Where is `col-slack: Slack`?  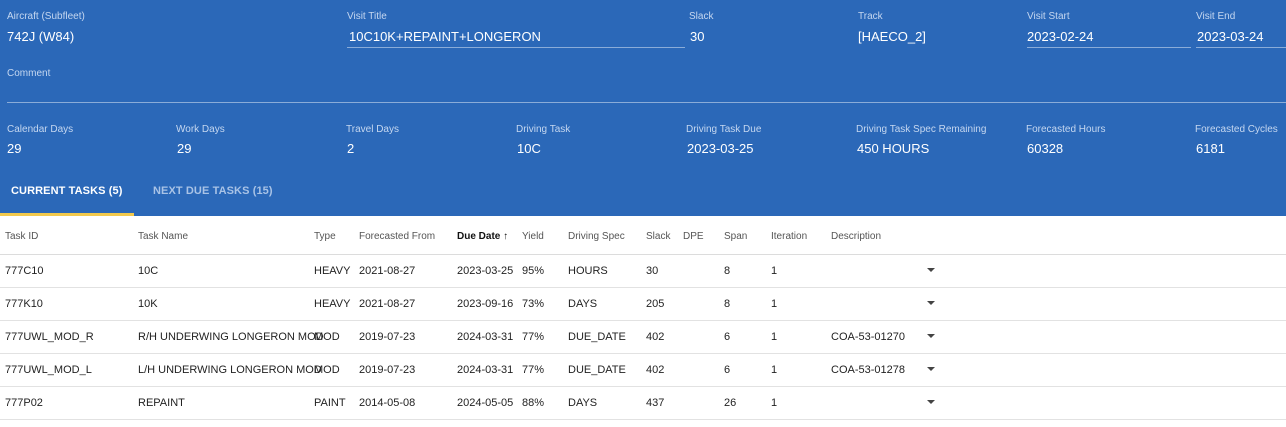 col-slack: Slack is located at coordinates (658, 236).